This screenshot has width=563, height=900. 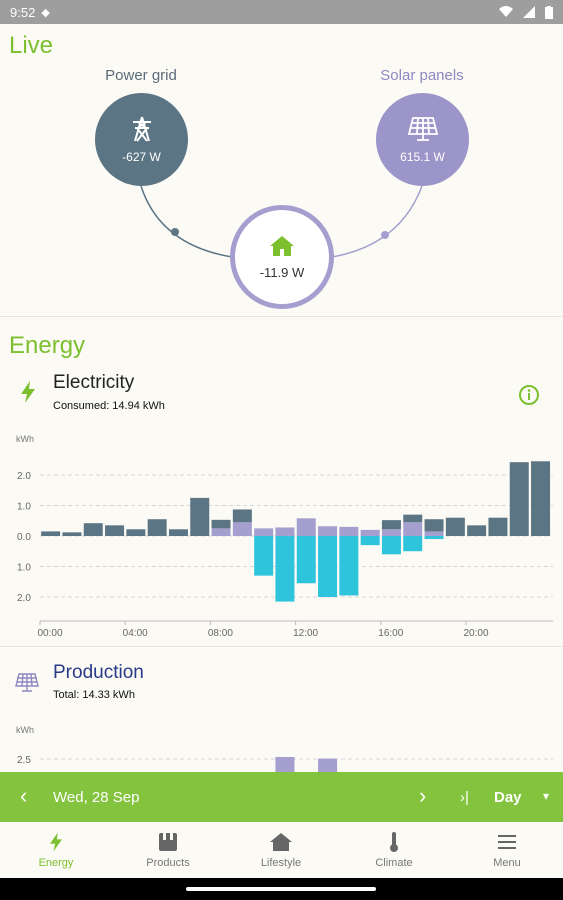 What do you see at coordinates (24, 760) in the screenshot?
I see `y-tick-label: 2.5` at bounding box center [24, 760].